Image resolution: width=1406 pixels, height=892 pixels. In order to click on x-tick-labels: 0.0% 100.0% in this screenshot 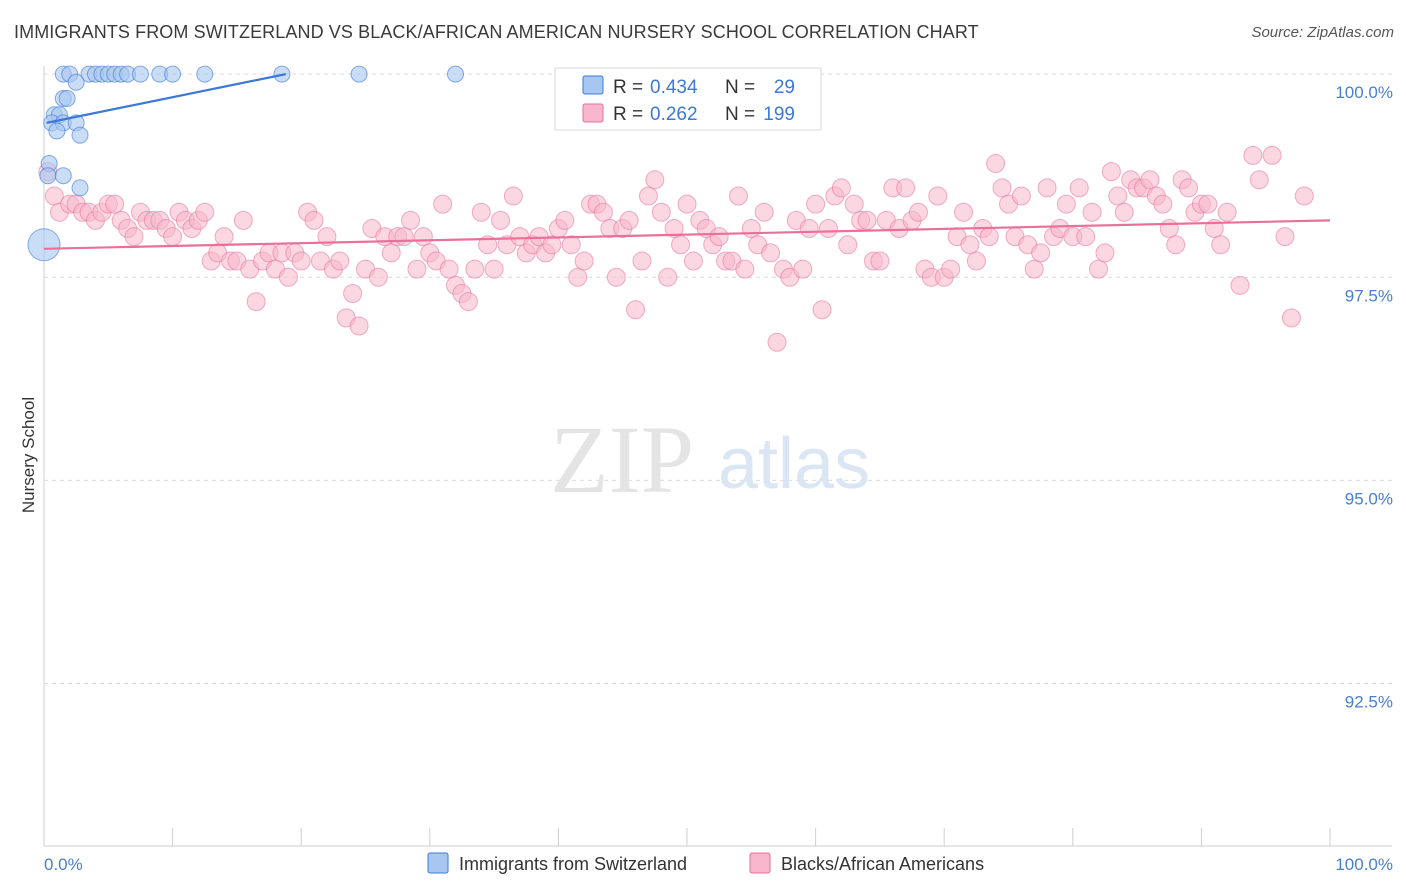, I will do `click(718, 864)`.